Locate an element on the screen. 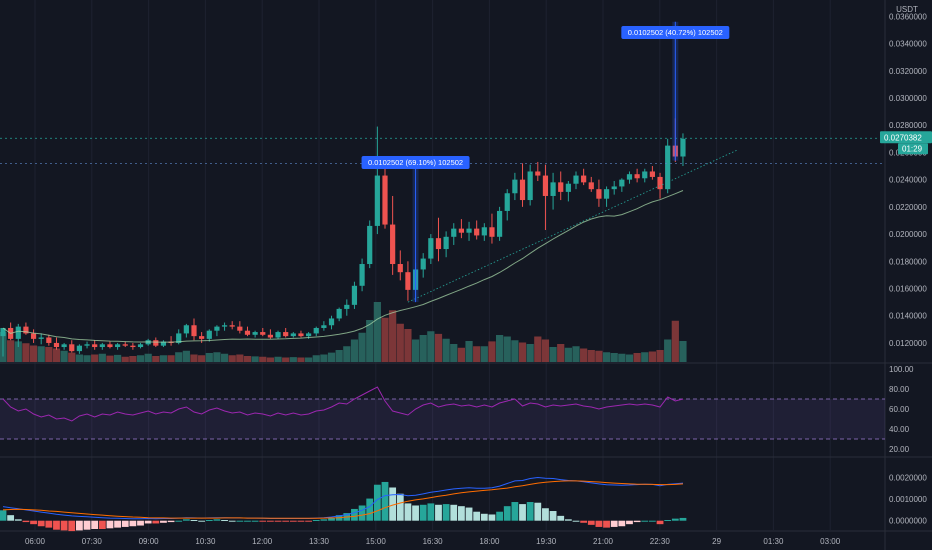 The image size is (932, 550). rsi-line is located at coordinates (343, 404).